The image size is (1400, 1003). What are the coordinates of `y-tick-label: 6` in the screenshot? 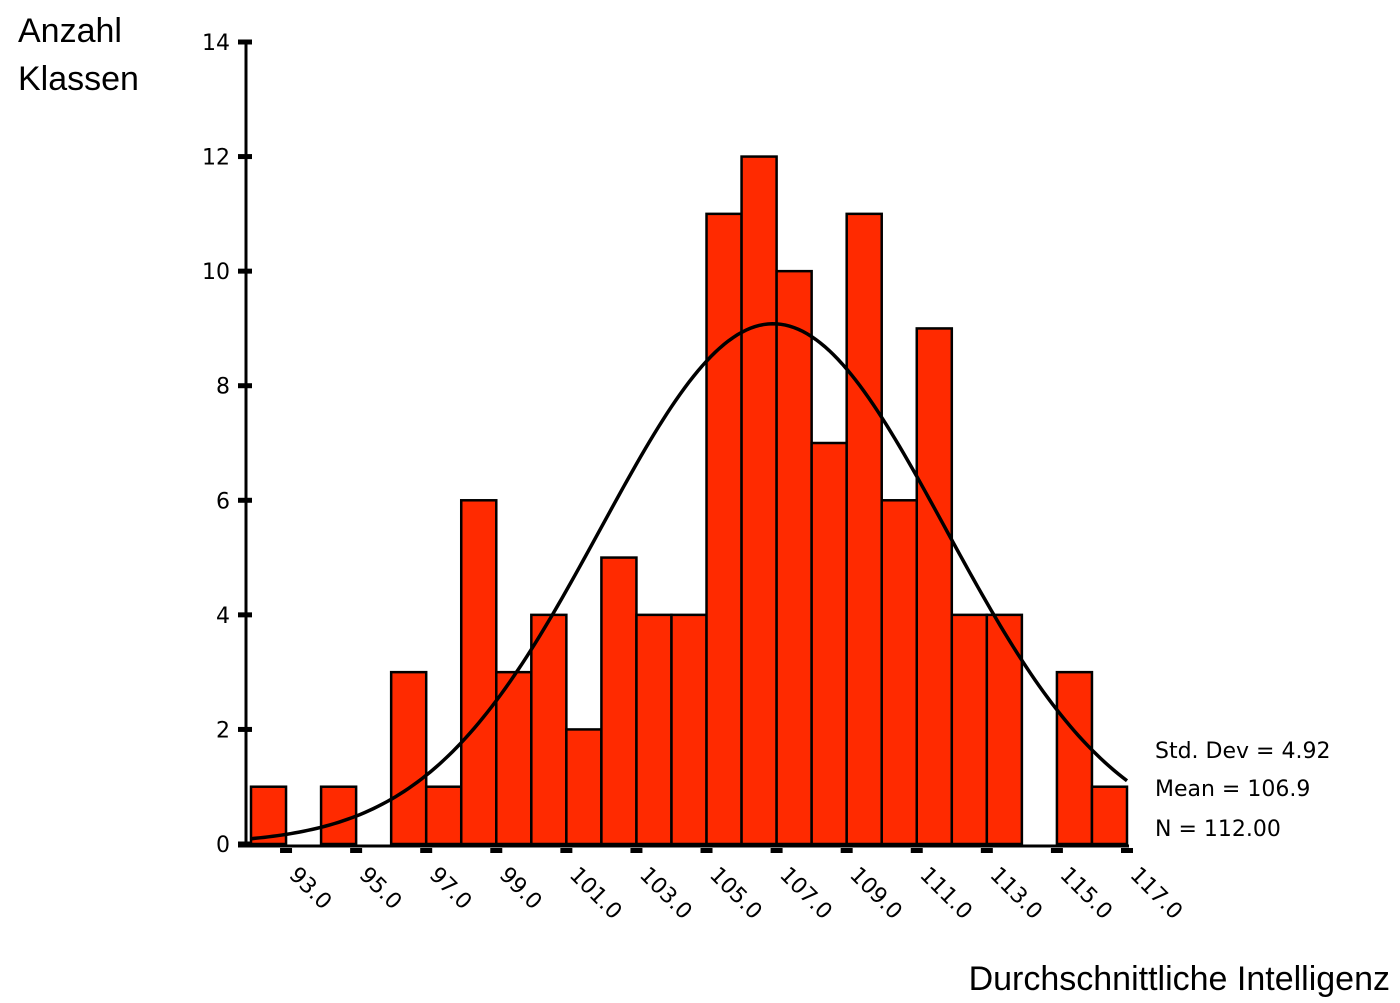 It's located at (223, 501).